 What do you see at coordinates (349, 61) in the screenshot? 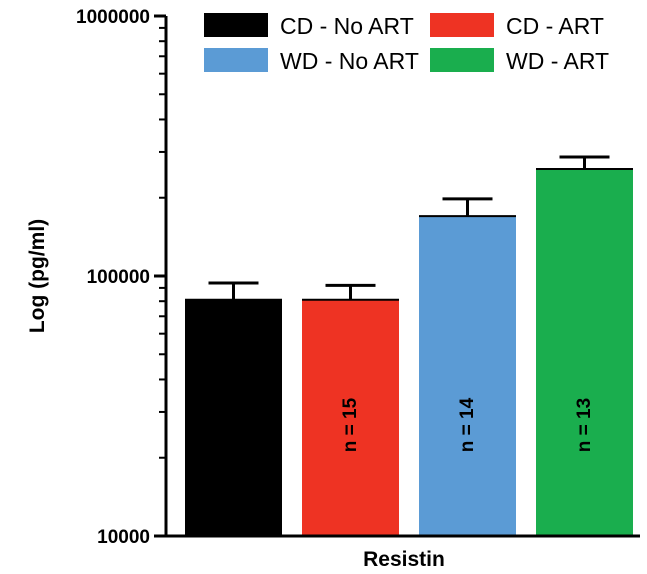
I see `legend-label: WD - No ART` at bounding box center [349, 61].